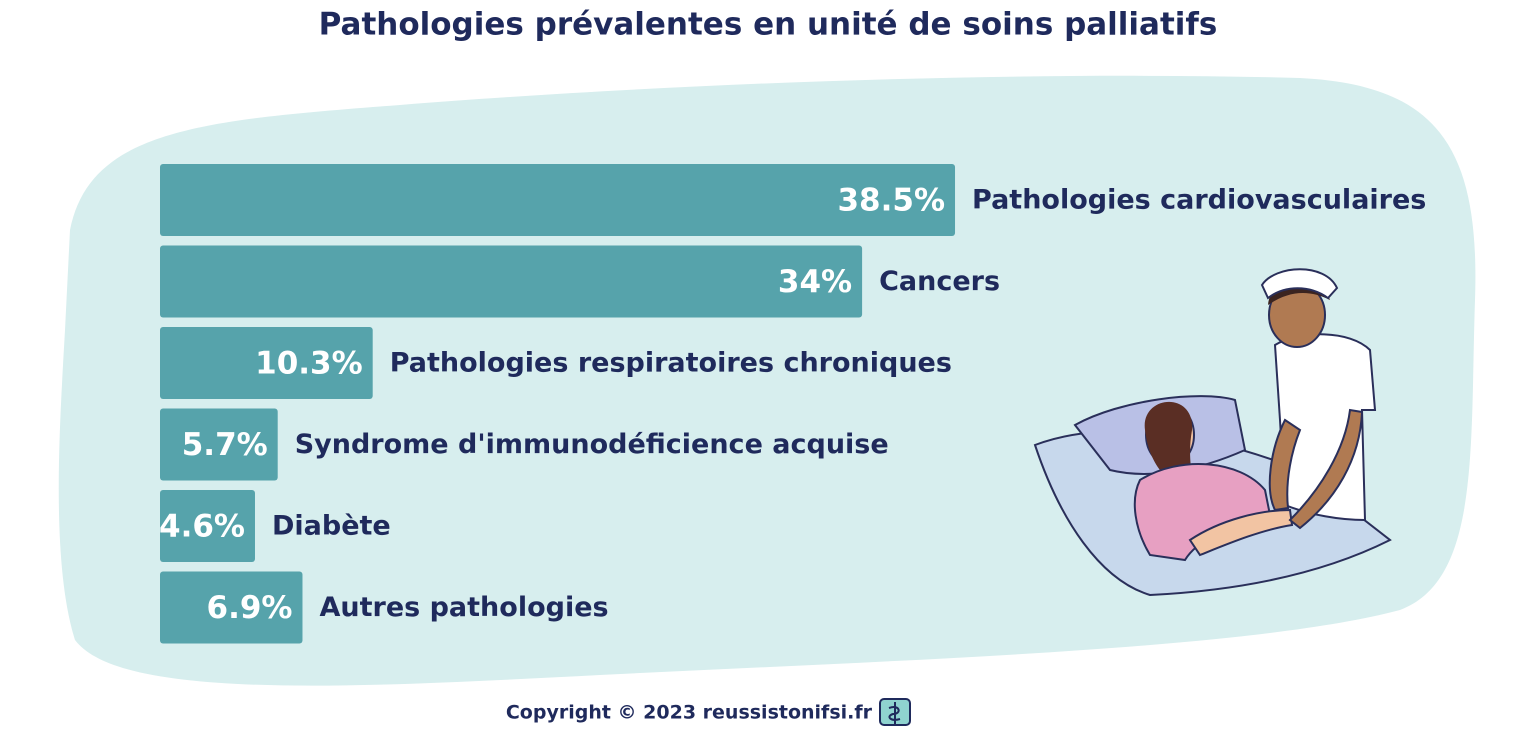  Describe the element at coordinates (891, 201) in the screenshot. I see `value-label: 38.5%` at that location.